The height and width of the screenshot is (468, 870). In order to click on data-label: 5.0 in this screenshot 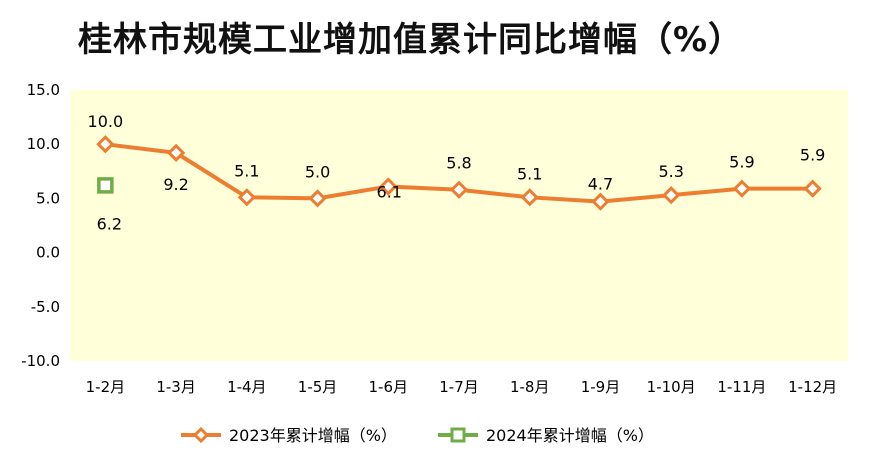, I will do `click(317, 171)`.